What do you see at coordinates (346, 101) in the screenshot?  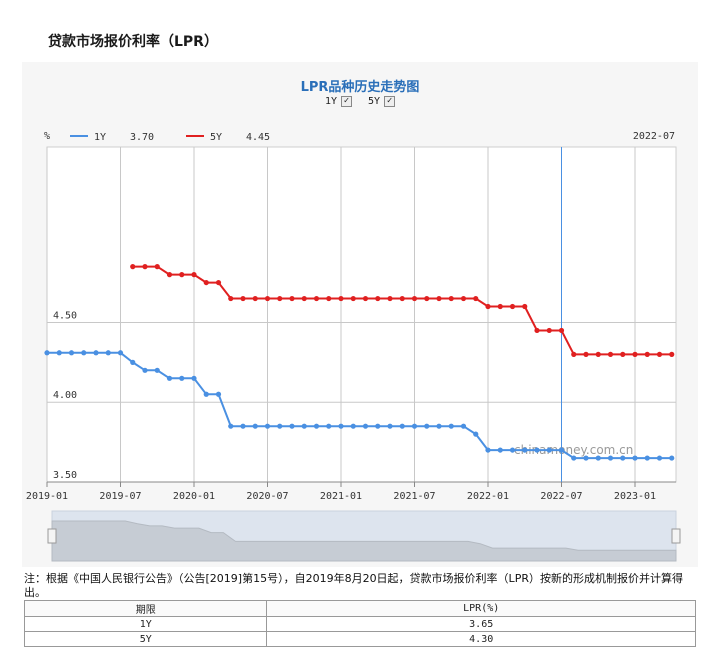 I see `toggle-1y-checkbox: ✓` at bounding box center [346, 101].